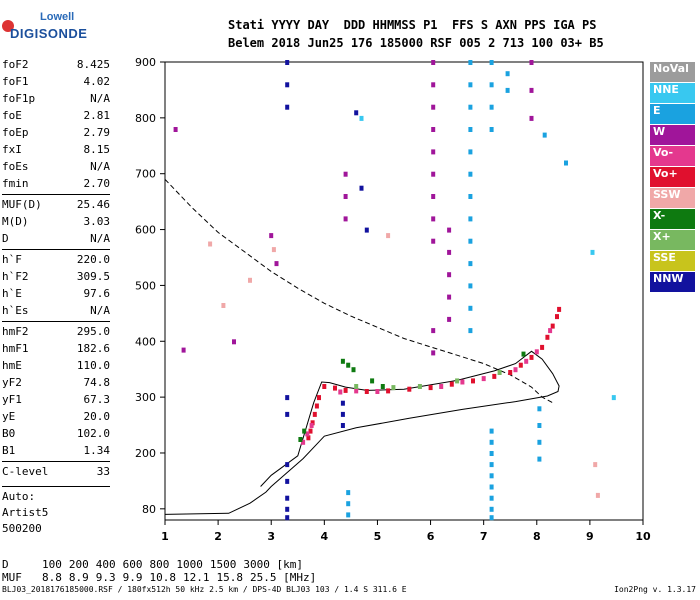 The width and height of the screenshot is (700, 600). What do you see at coordinates (672, 114) in the screenshot?
I see `legend-entry: E` at bounding box center [672, 114].